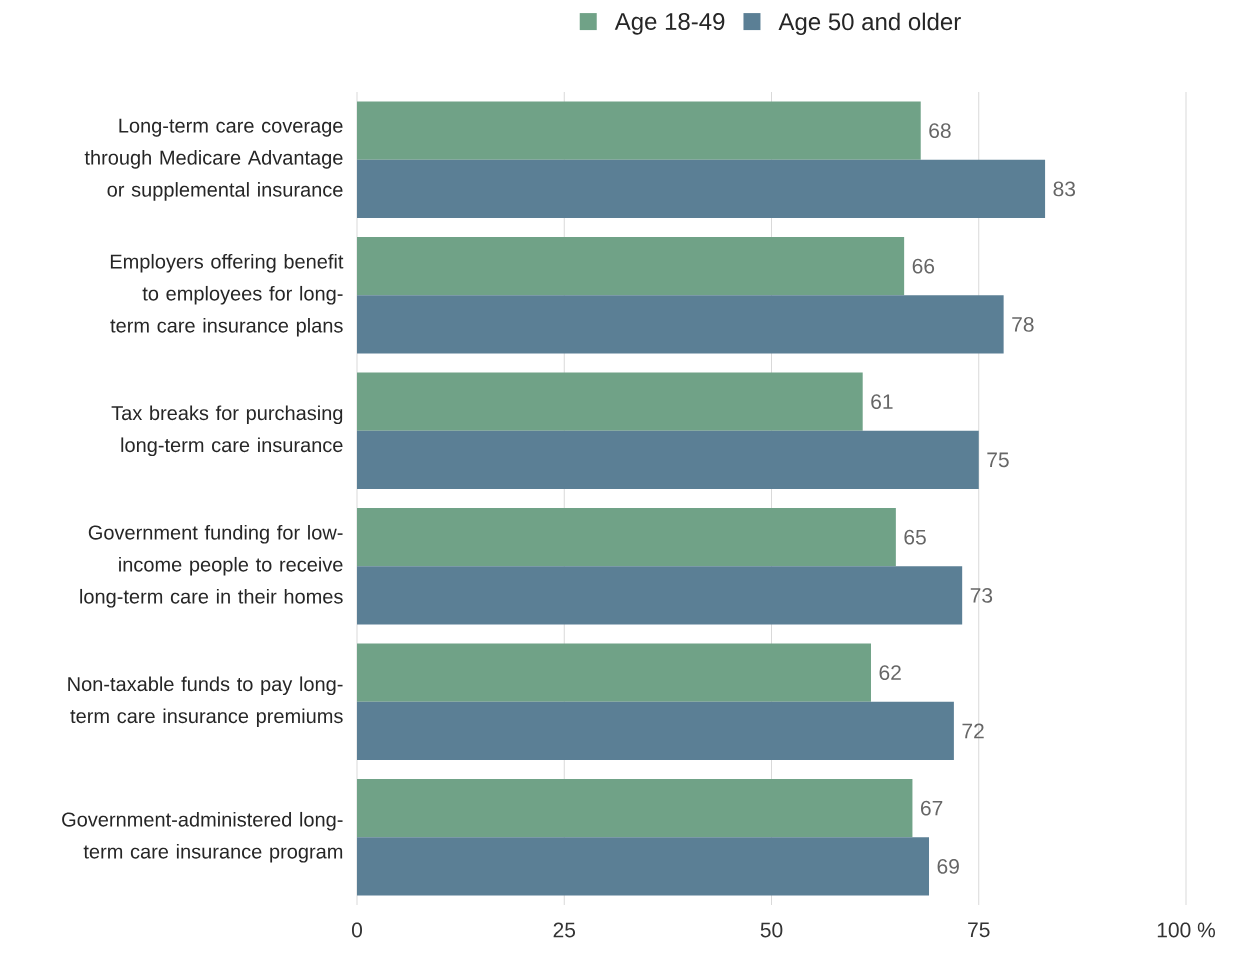 This screenshot has width=1251, height=957. What do you see at coordinates (205, 702) in the screenshot?
I see `y-tick-label: Non-taxable funds to pay long-term care insurance premiums` at bounding box center [205, 702].